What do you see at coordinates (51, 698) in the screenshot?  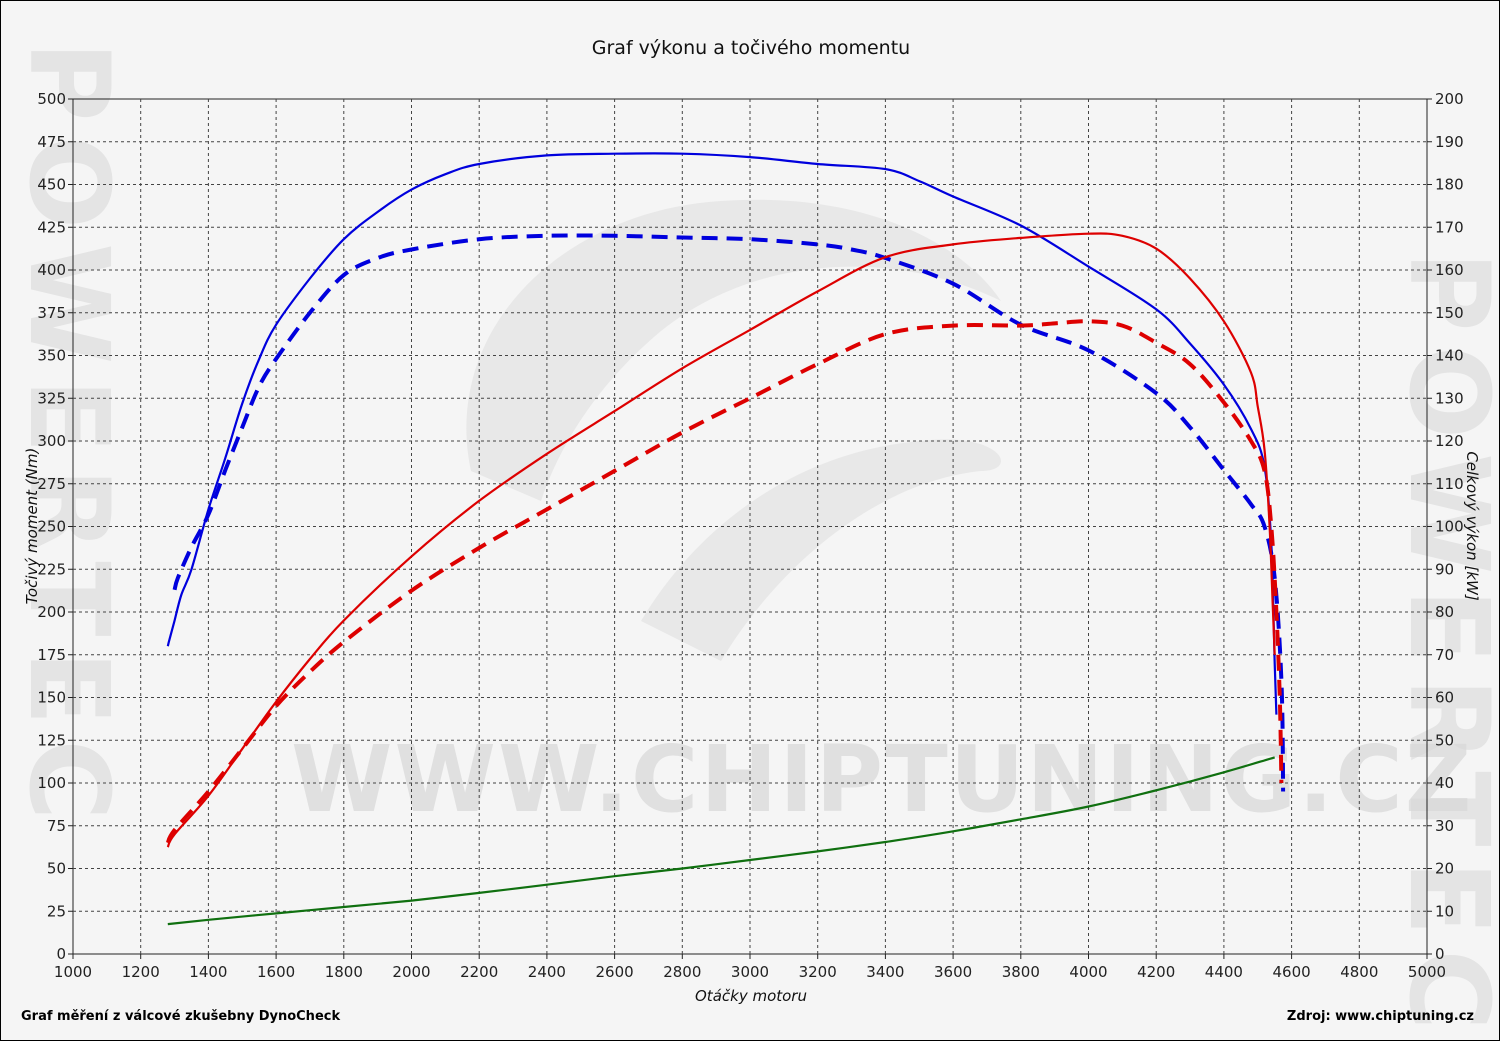 I see `y-left-tick-label: 150` at bounding box center [51, 698].